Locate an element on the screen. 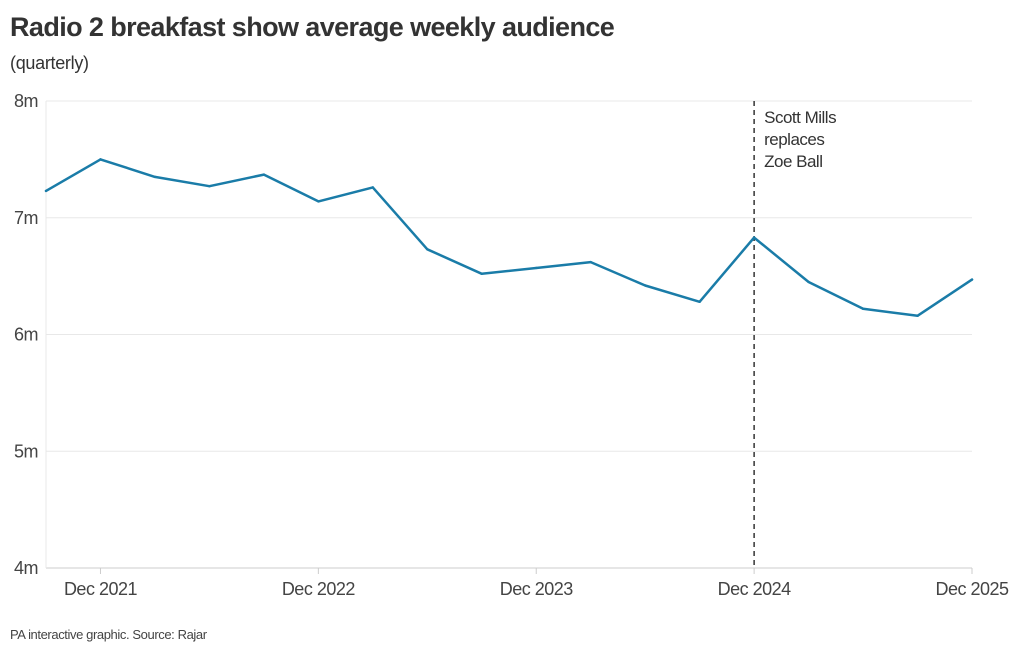 This screenshot has width=1020, height=650. source-note: PA interactive graphic. Source: Rajar is located at coordinates (108, 634).